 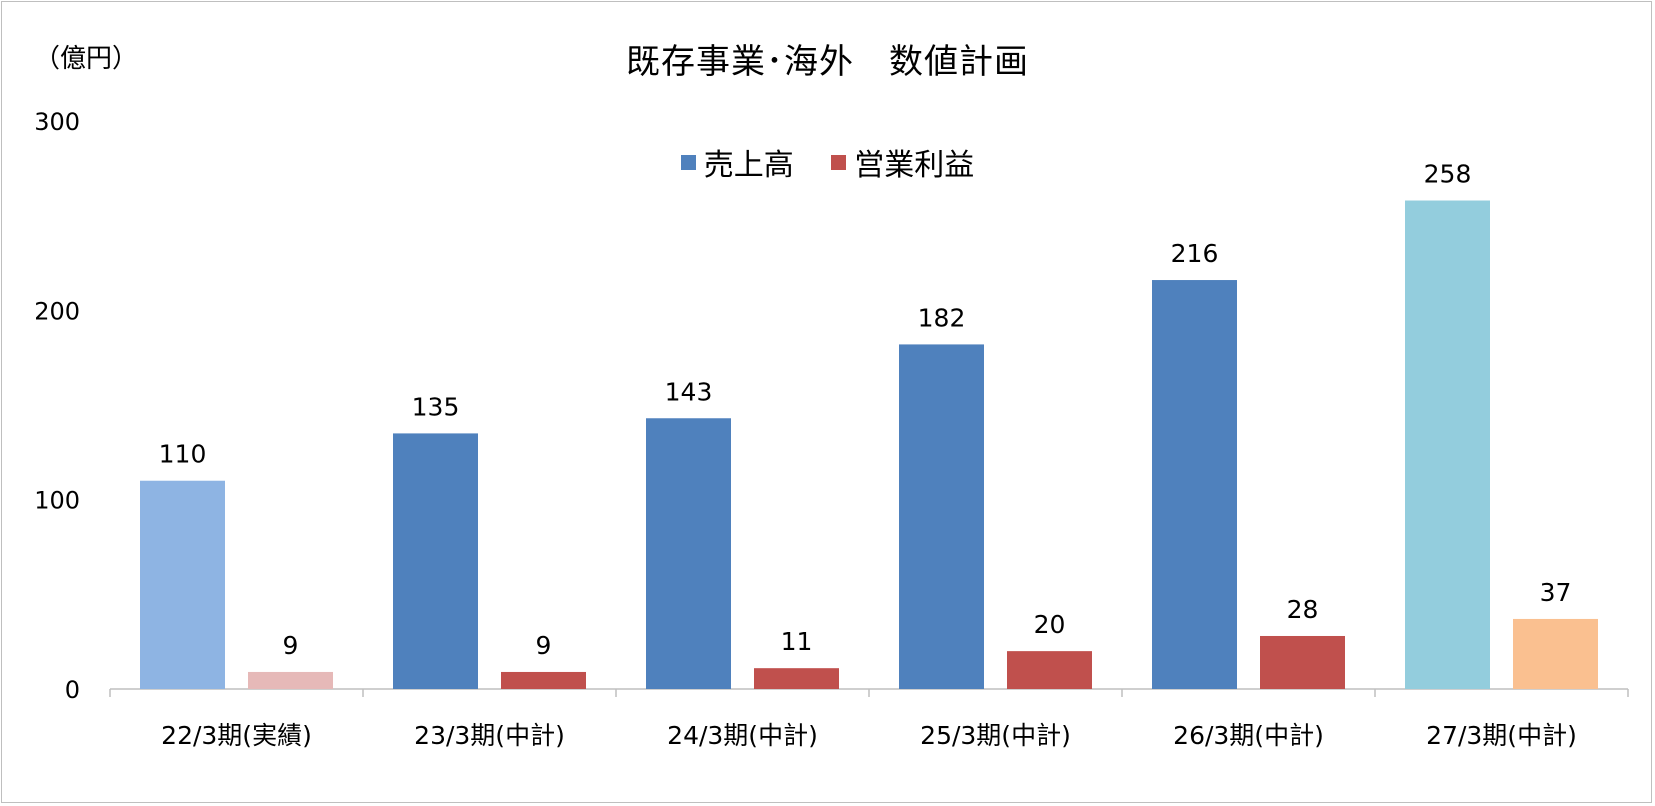 I want to click on data-label-sales: 110, so click(x=183, y=454).